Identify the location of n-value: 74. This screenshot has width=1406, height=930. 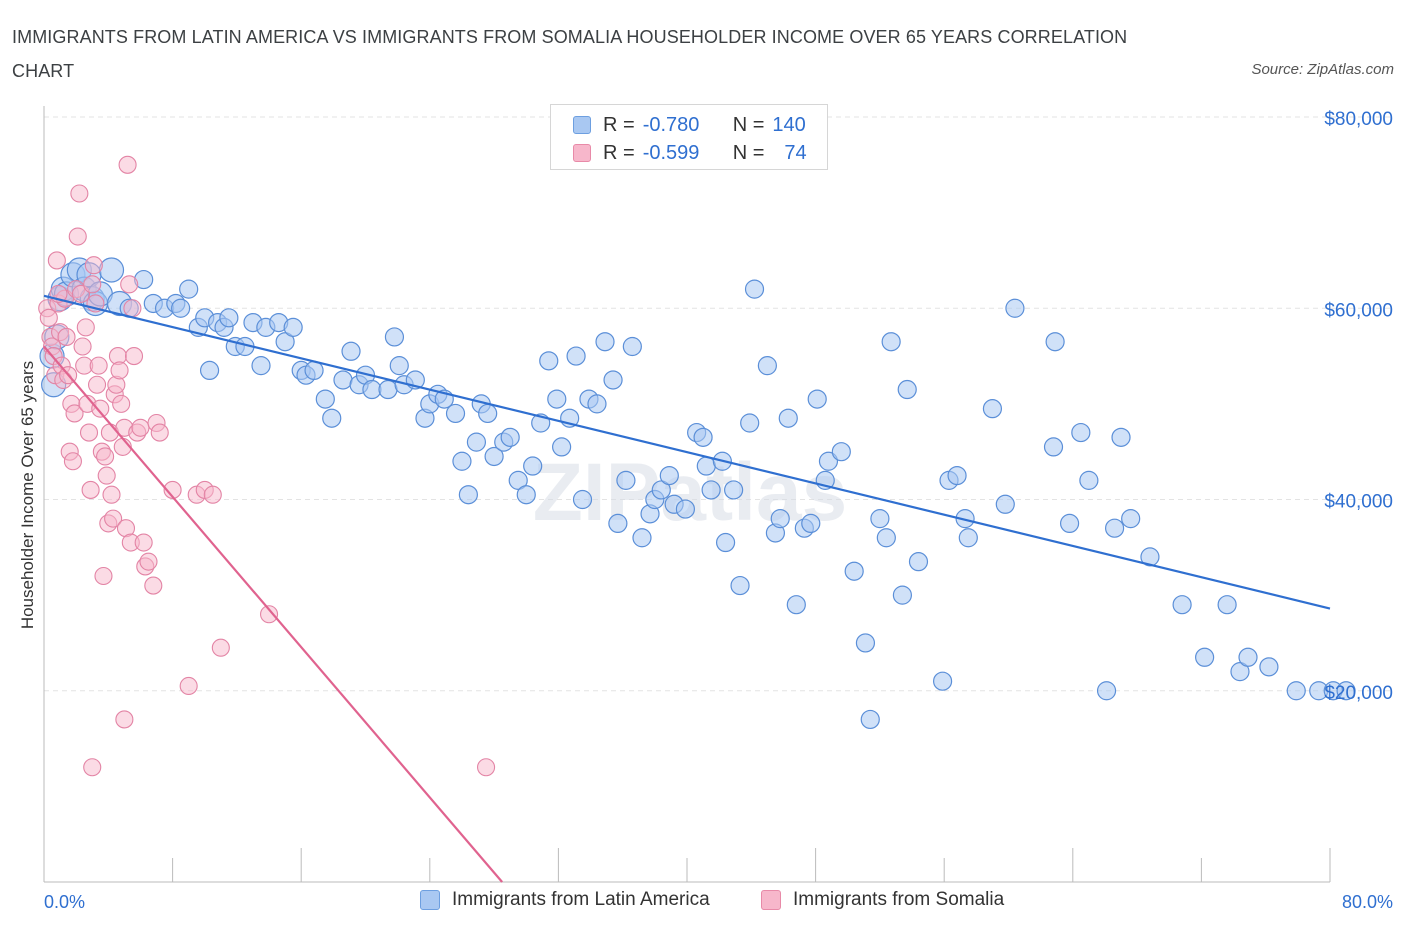
(795, 152).